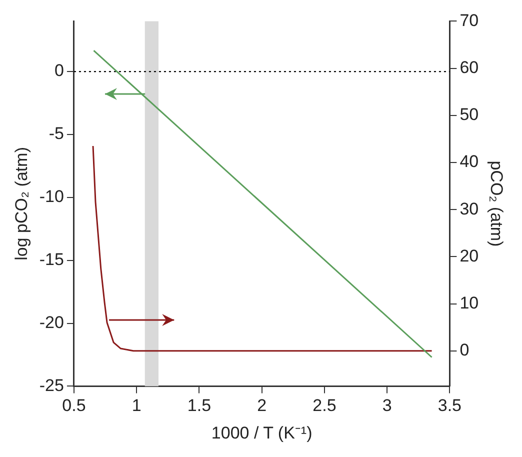  What do you see at coordinates (59, 70) in the screenshot?
I see `y-tick-label: 0` at bounding box center [59, 70].